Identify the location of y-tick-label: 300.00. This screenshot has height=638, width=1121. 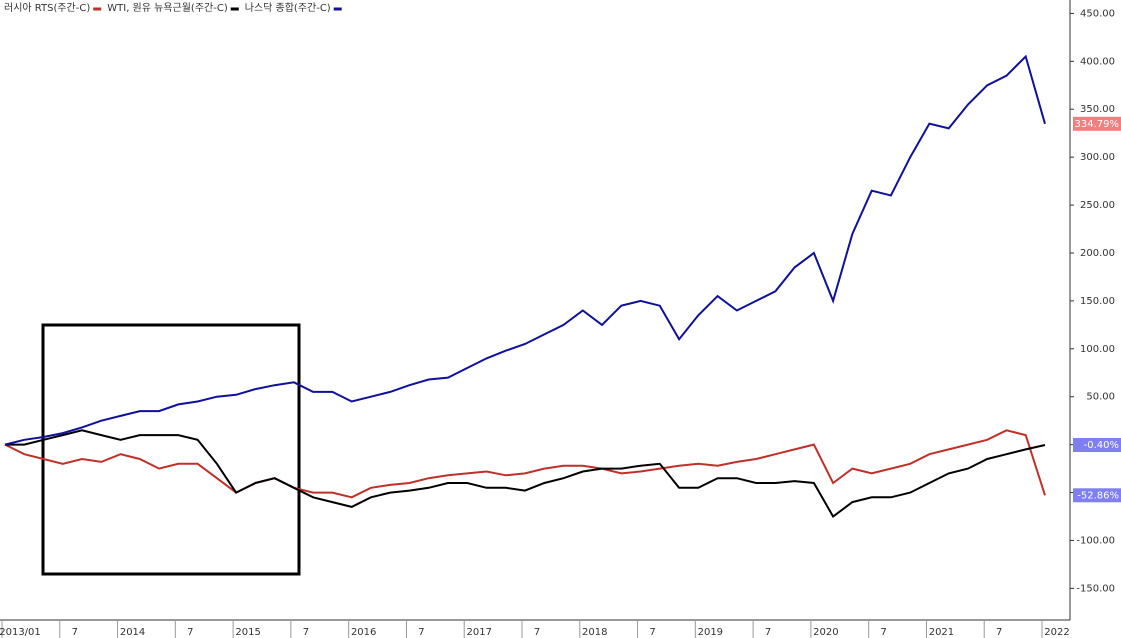
(1097, 157).